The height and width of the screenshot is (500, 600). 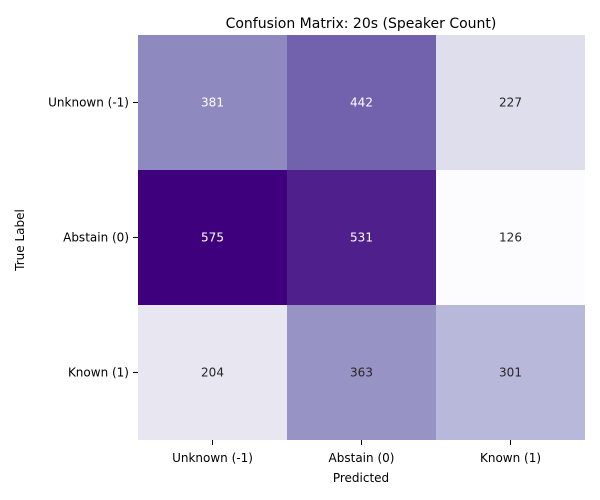 I want to click on x-tick-label: Abstain (0), so click(x=362, y=458).